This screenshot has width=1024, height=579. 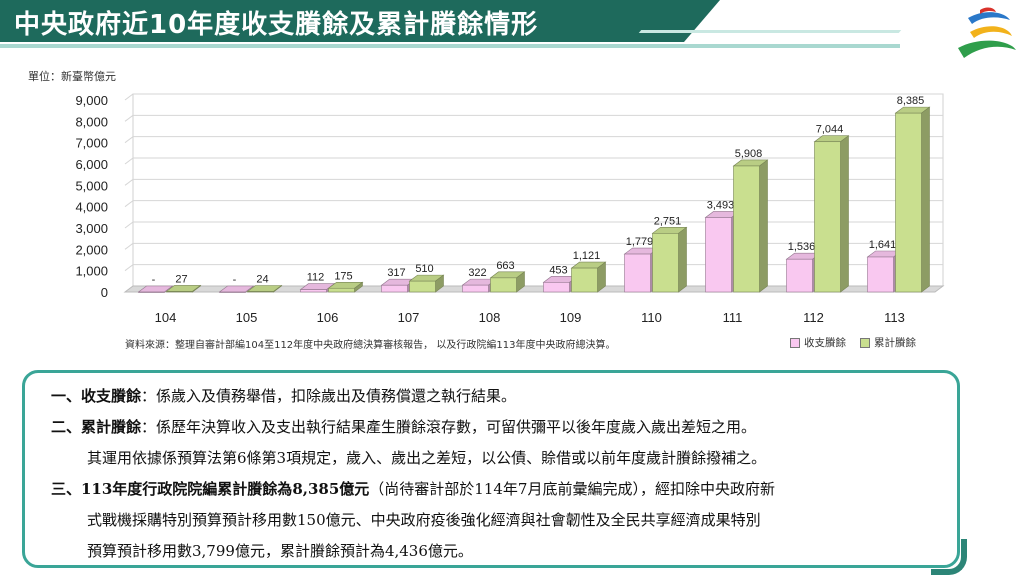 I want to click on title-underline, so click(x=450, y=46).